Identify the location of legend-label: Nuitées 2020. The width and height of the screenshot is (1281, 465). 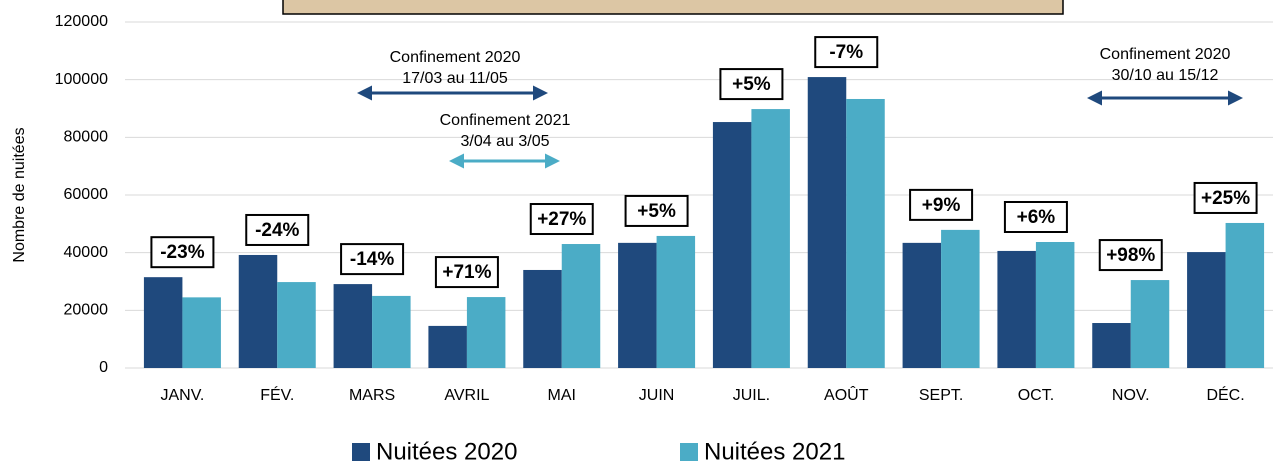
(446, 451).